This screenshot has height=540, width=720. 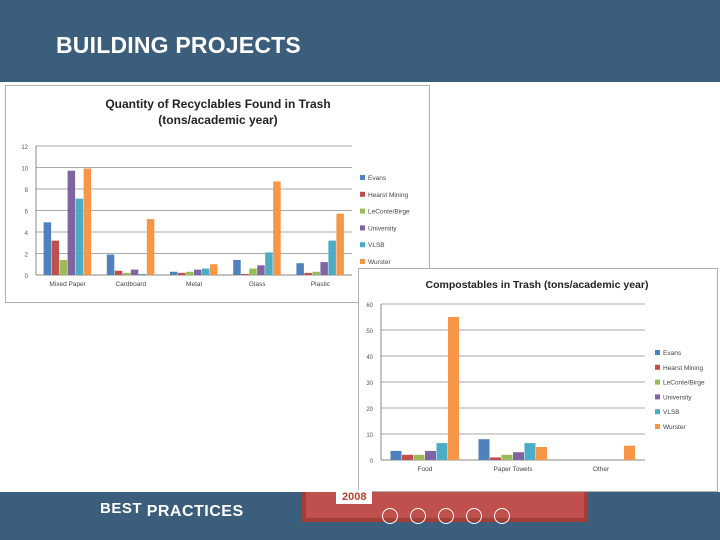 I want to click on recyclables-ytick: 2, so click(x=27, y=256).